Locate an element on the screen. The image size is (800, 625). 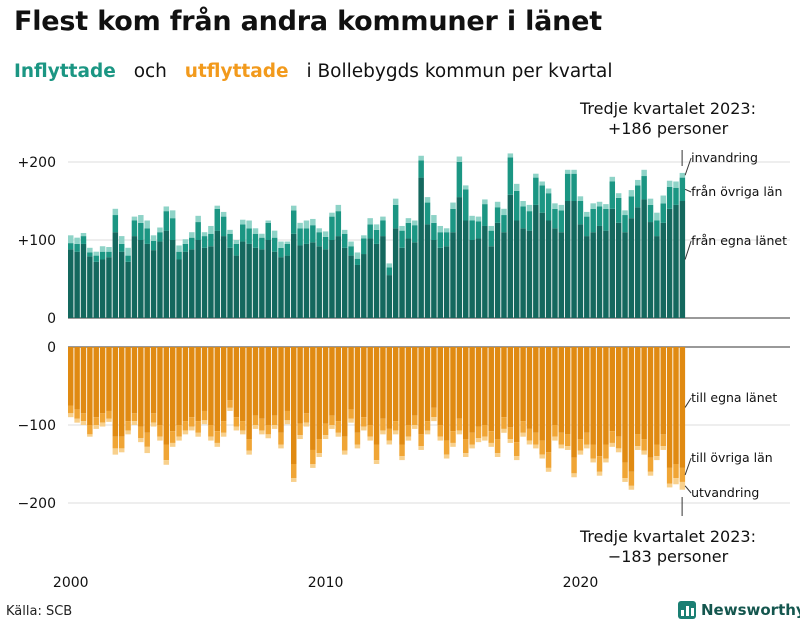
annotation-top-line2: +186 personer is located at coordinates (668, 128).